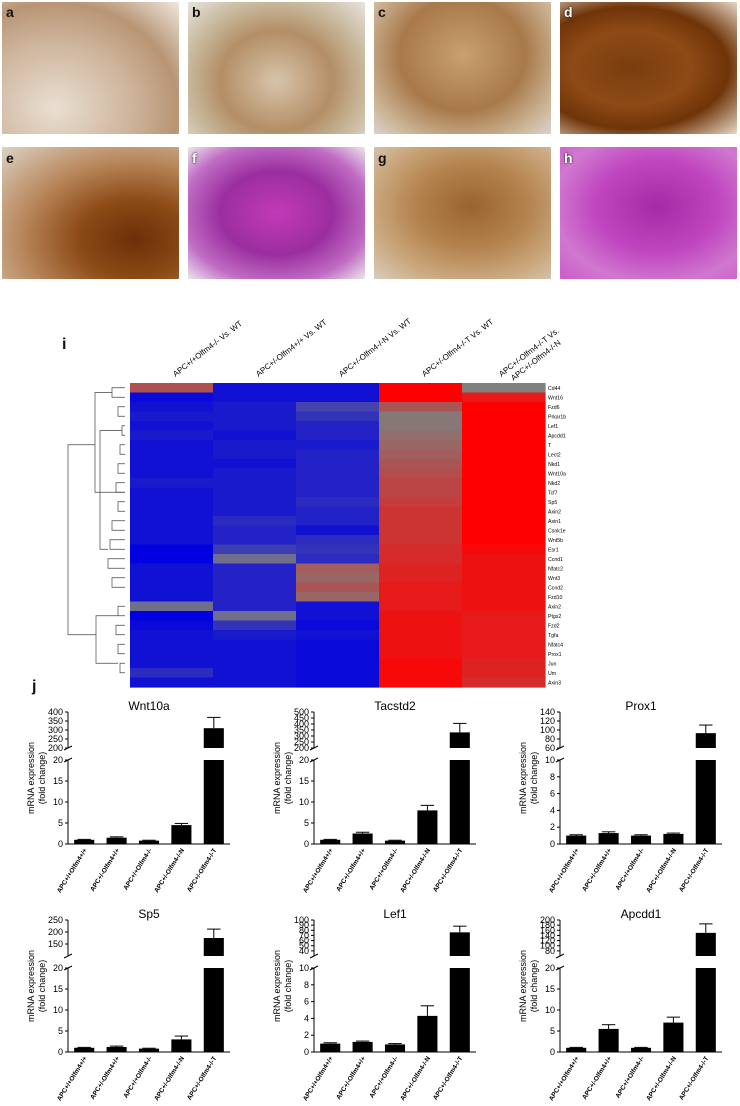  What do you see at coordinates (96, 530) in the screenshot?
I see `dendrogram` at bounding box center [96, 530].